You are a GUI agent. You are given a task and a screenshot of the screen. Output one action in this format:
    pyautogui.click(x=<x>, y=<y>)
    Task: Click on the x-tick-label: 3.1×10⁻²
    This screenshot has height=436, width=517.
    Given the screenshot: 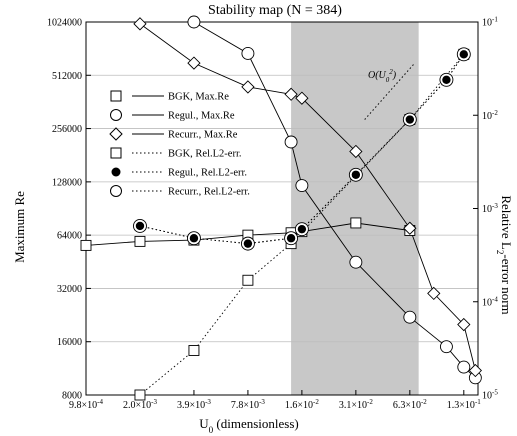 What is the action you would take?
    pyautogui.click(x=356, y=404)
    